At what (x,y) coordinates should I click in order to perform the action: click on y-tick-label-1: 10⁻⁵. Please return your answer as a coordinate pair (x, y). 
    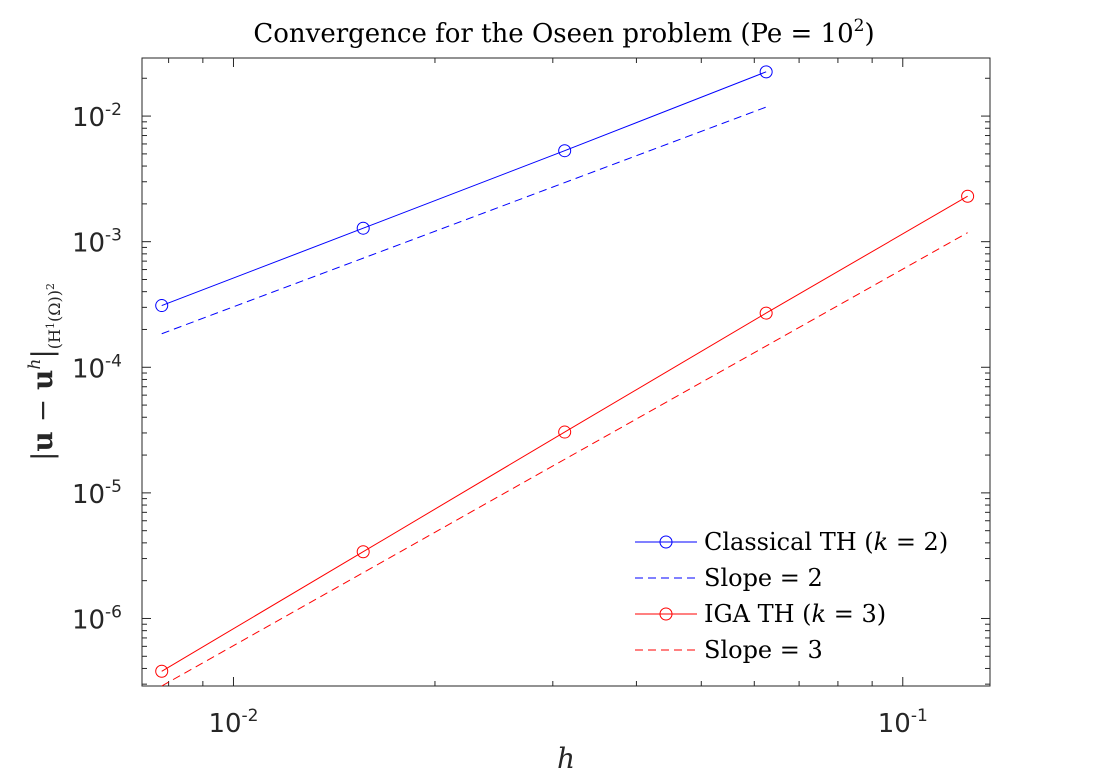
    Looking at the image, I should click on (97, 493).